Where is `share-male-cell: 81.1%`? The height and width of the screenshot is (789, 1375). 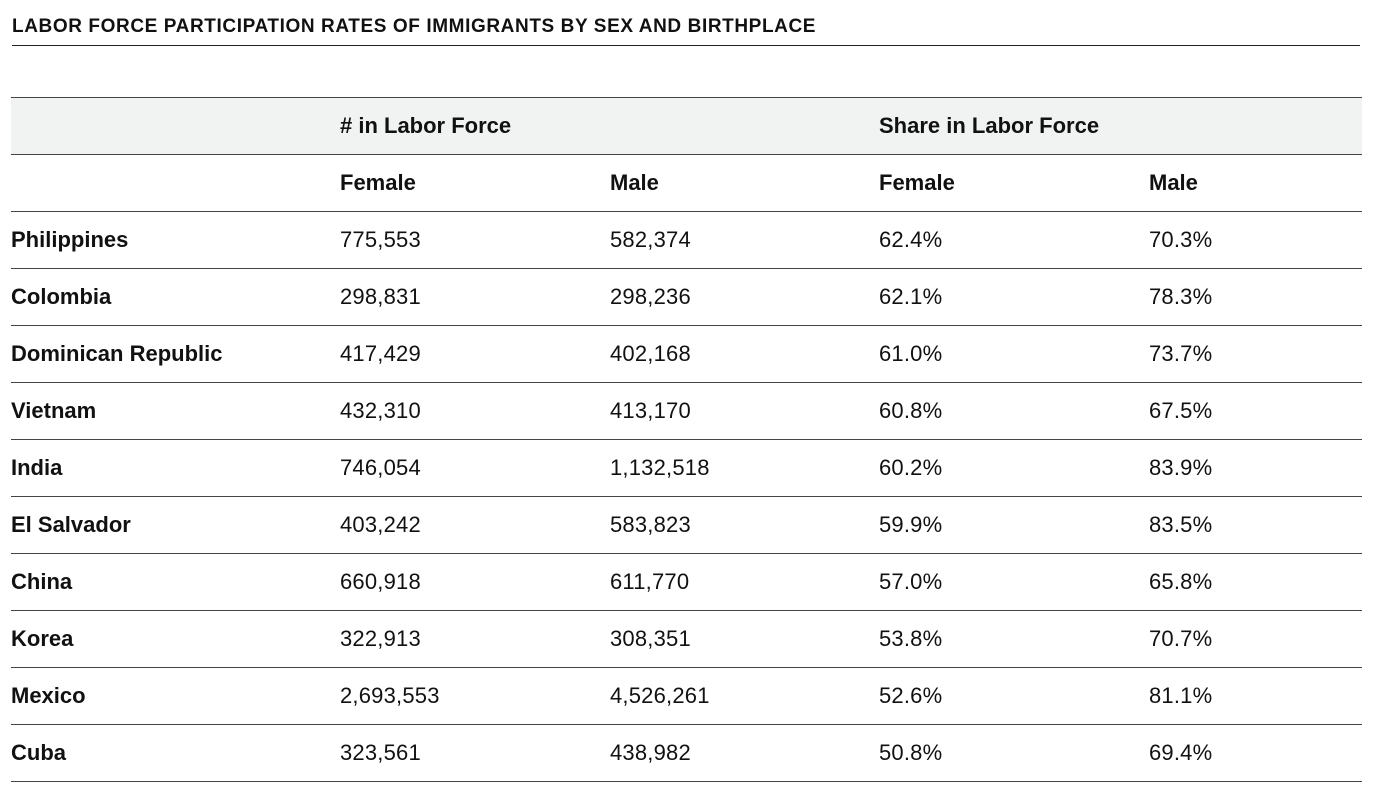 share-male-cell: 81.1% is located at coordinates (1255, 696).